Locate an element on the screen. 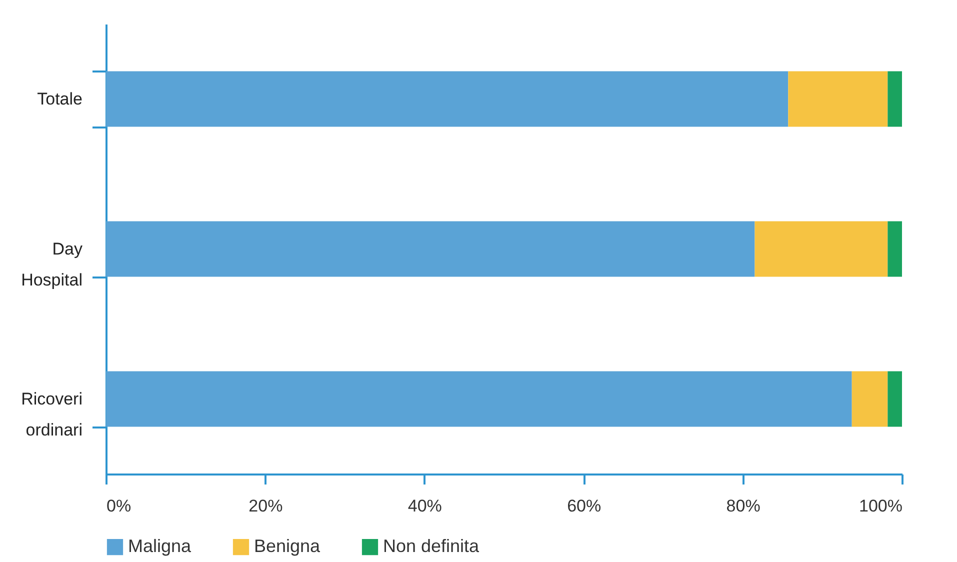 Image resolution: width=957 pixels, height=562 pixels. x-tick-label: 60% is located at coordinates (584, 506).